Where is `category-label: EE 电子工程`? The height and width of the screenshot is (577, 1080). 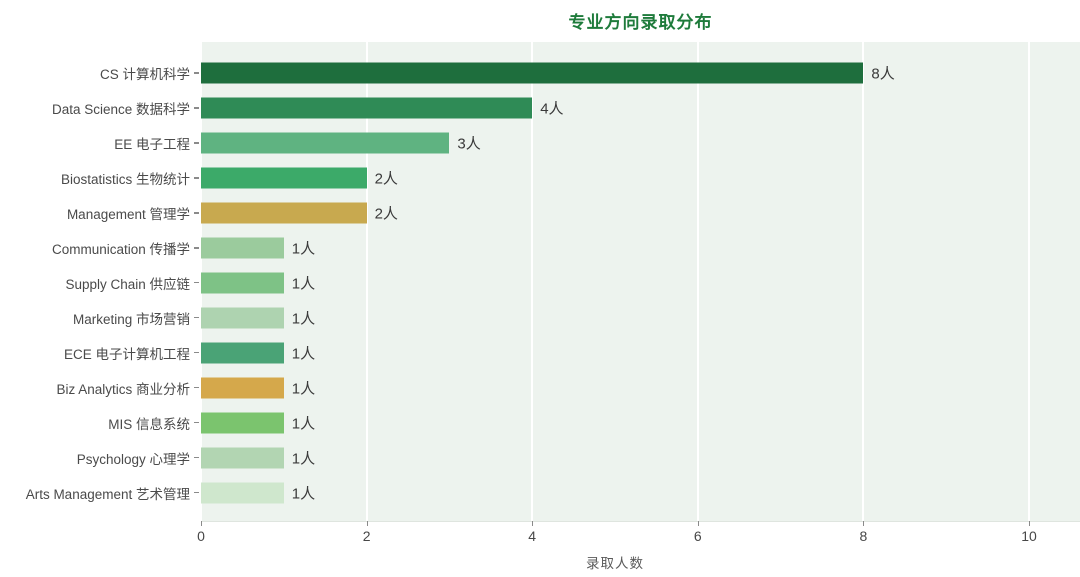 category-label: EE 电子工程 is located at coordinates (100, 143).